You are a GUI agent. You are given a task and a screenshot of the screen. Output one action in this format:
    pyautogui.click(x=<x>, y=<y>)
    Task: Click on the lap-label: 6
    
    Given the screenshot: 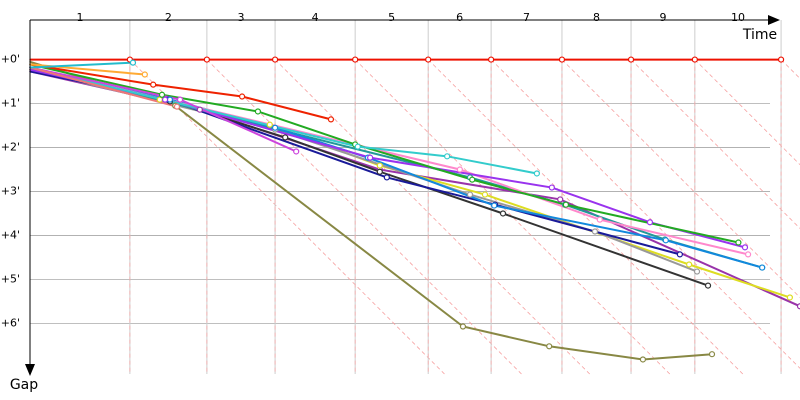 What is the action you would take?
    pyautogui.click(x=459, y=17)
    